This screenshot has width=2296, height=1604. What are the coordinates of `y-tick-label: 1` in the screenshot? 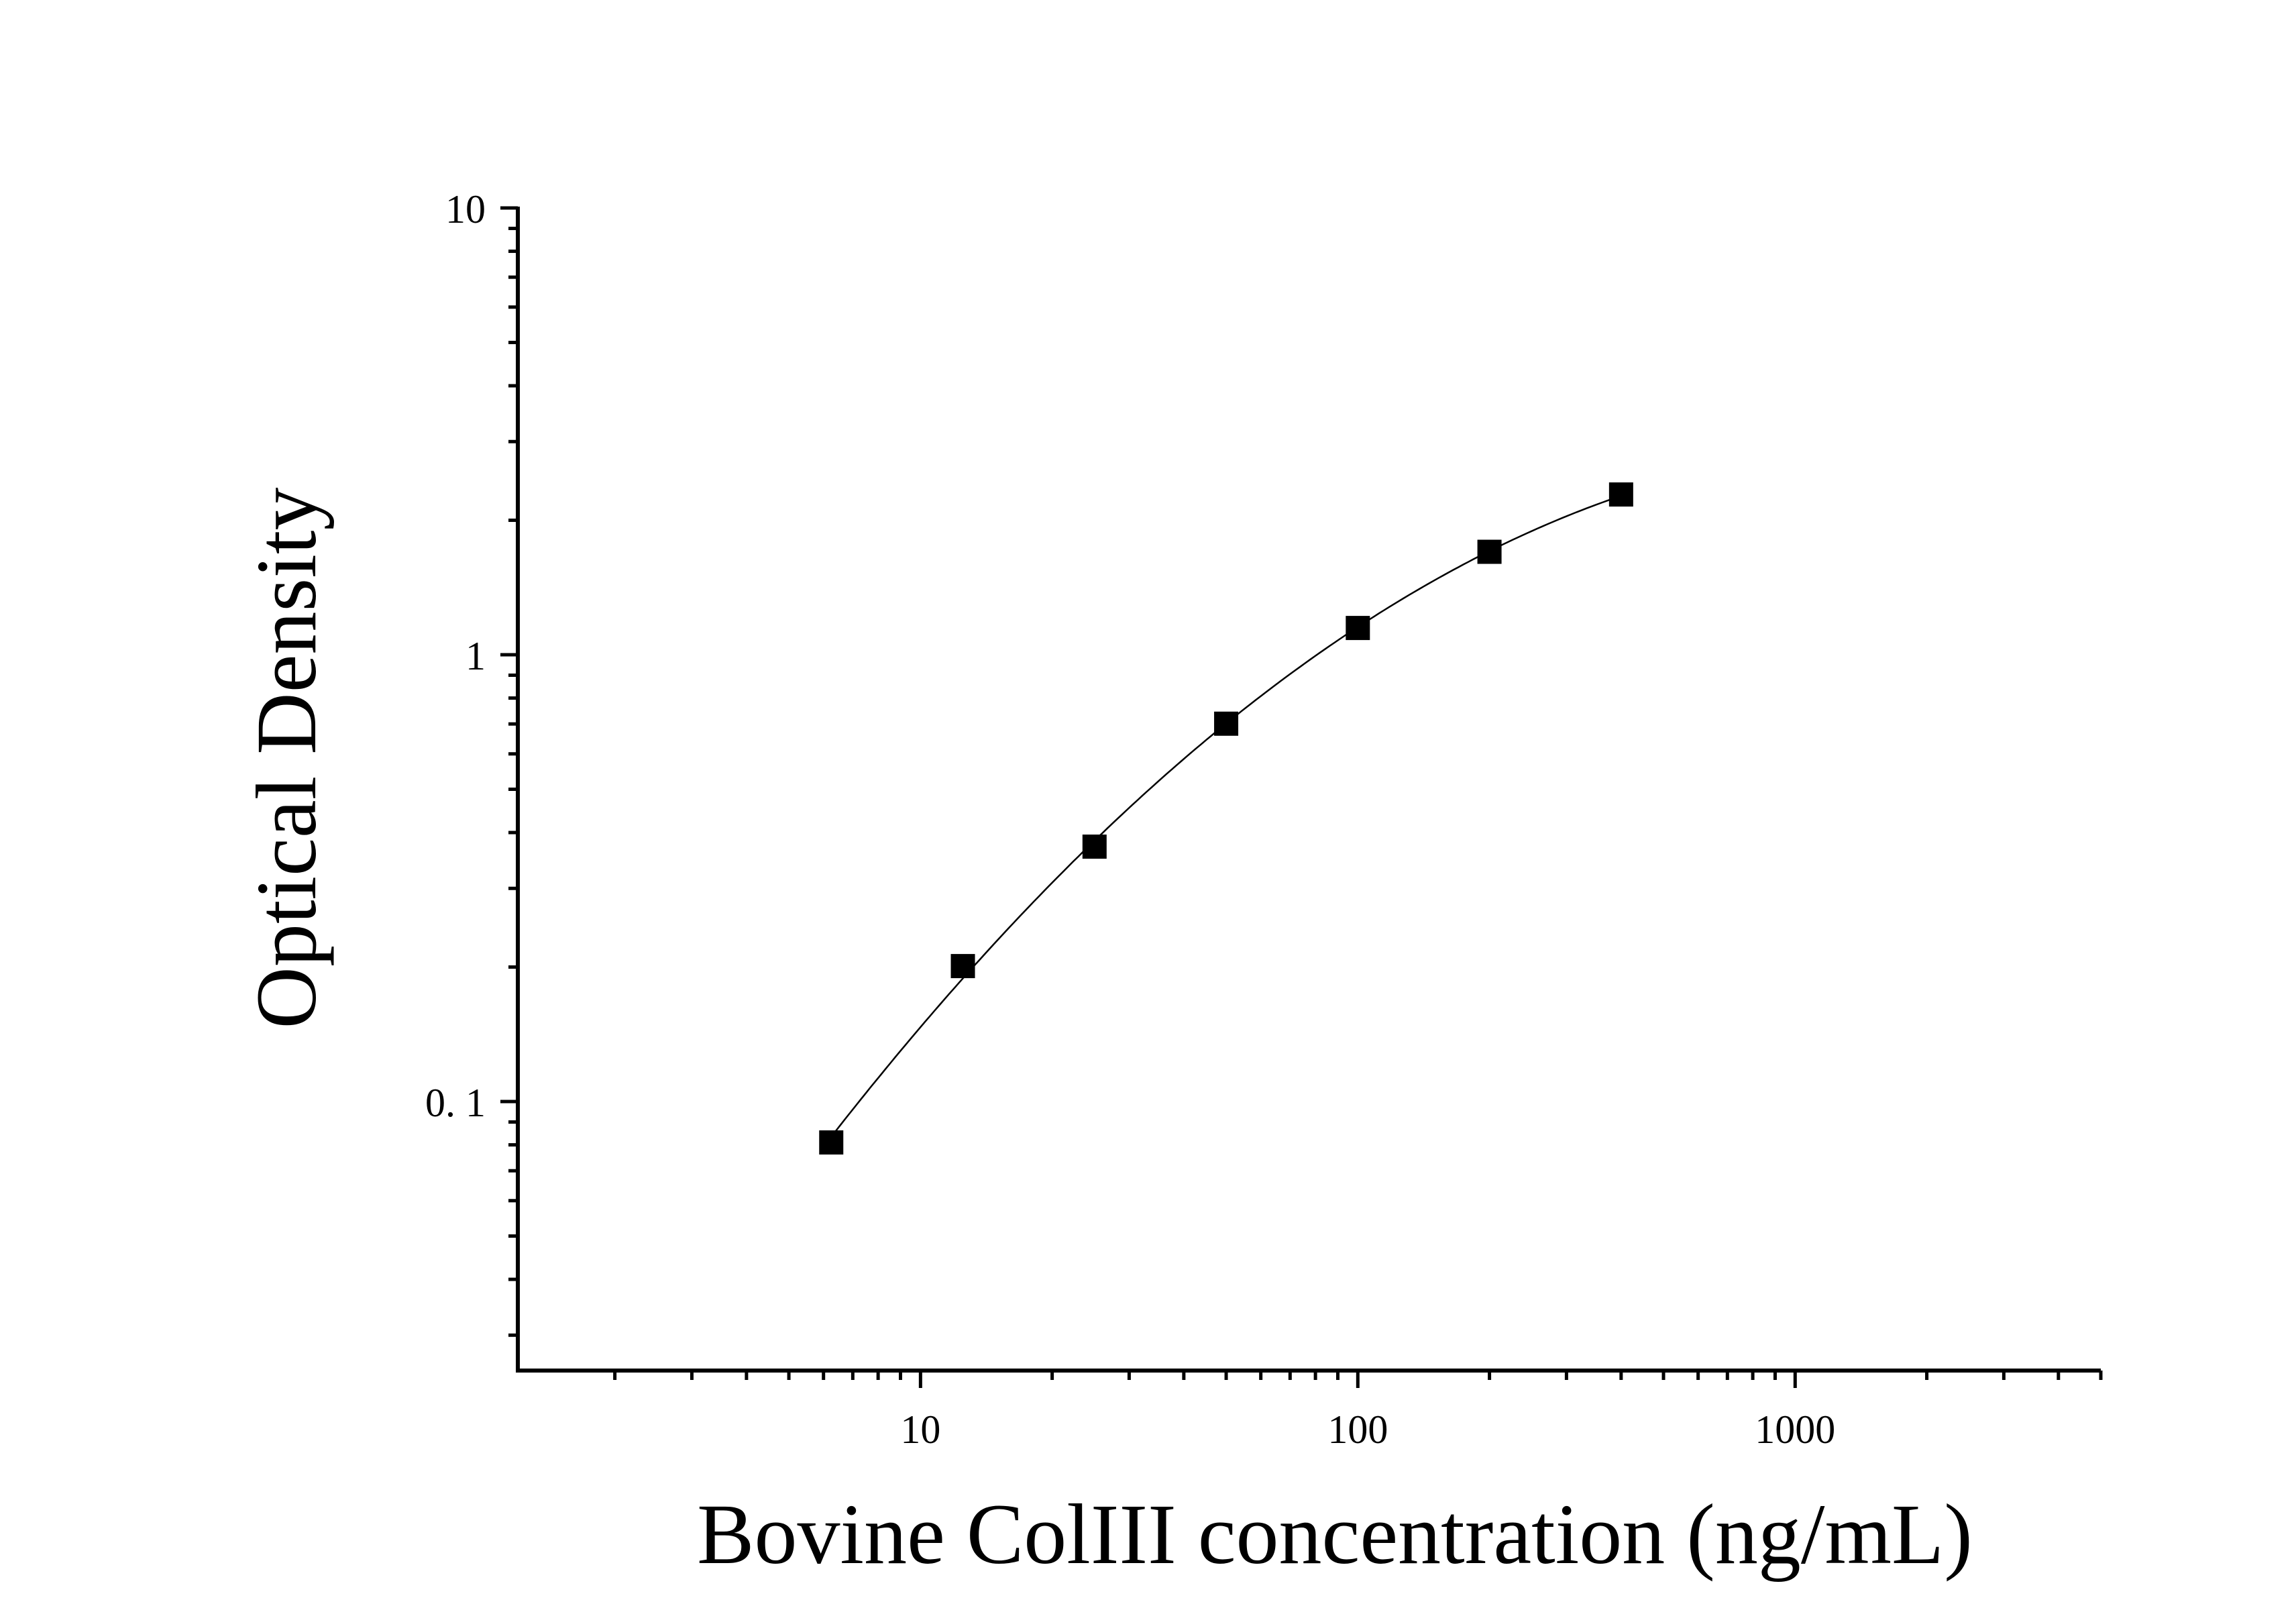 It's located at (476, 656).